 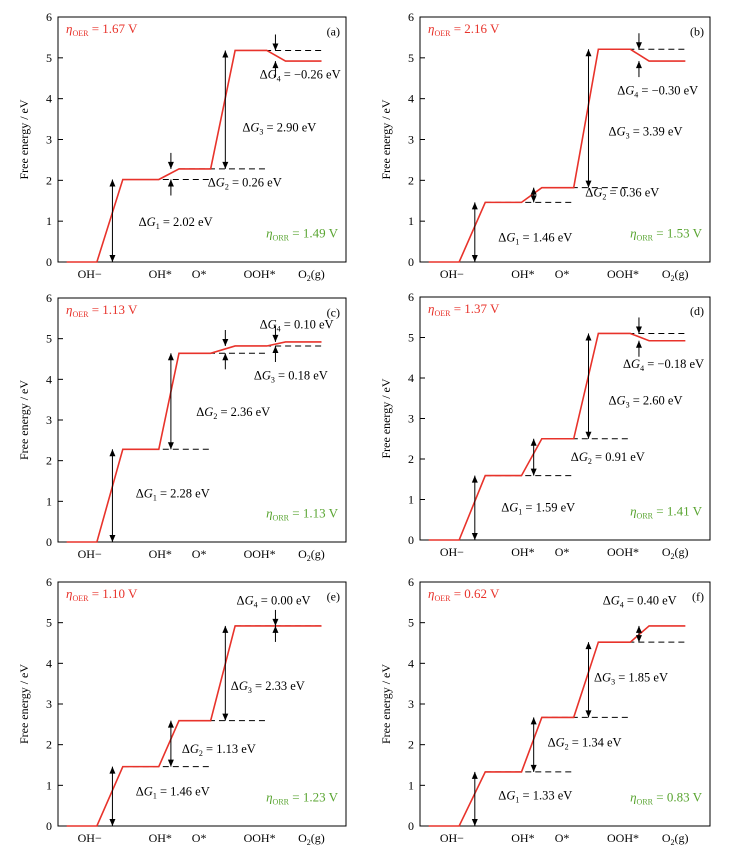 I want to click on eta-orr-label: ηORR = 0.83 V, so click(x=666, y=798).